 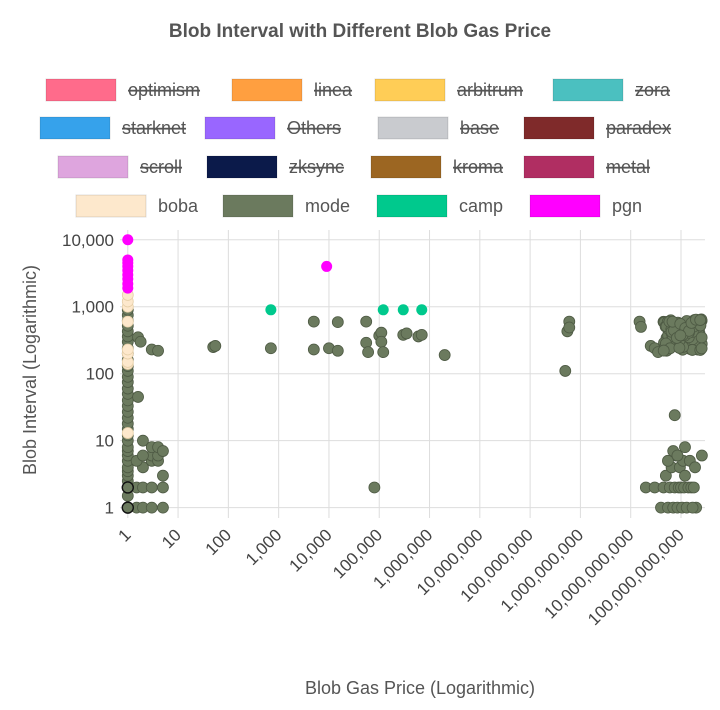 What do you see at coordinates (124, 535) in the screenshot?
I see `x-tick-label: 1` at bounding box center [124, 535].